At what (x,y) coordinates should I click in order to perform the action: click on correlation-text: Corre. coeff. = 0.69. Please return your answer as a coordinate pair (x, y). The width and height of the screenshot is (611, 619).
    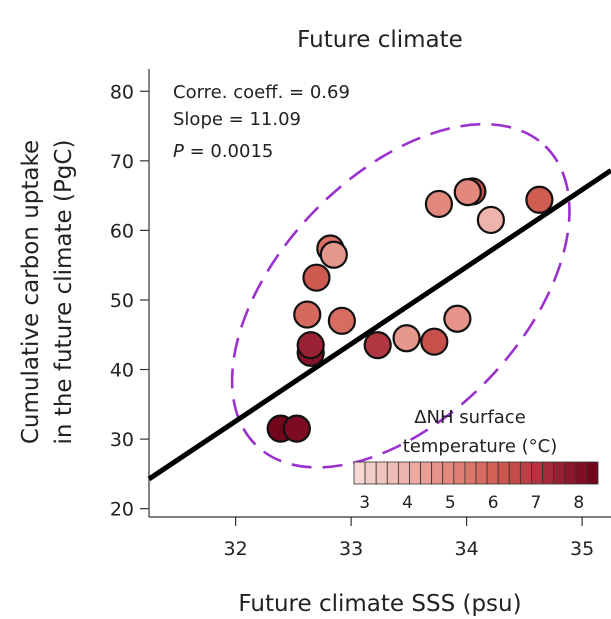
    Looking at the image, I should click on (261, 92).